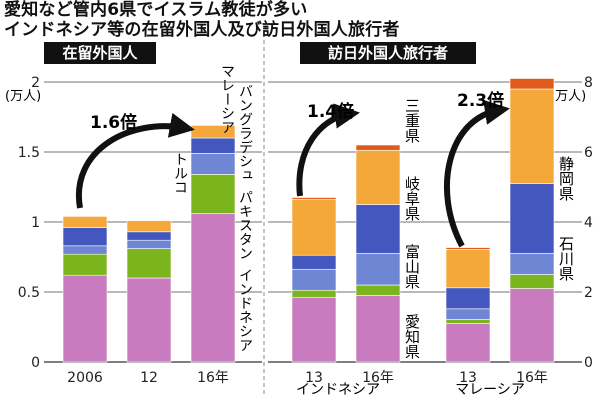 This screenshot has height=400, width=600. Describe the element at coordinates (180, 173) in the screenshot. I see `label-turkey: トルコ` at that location.